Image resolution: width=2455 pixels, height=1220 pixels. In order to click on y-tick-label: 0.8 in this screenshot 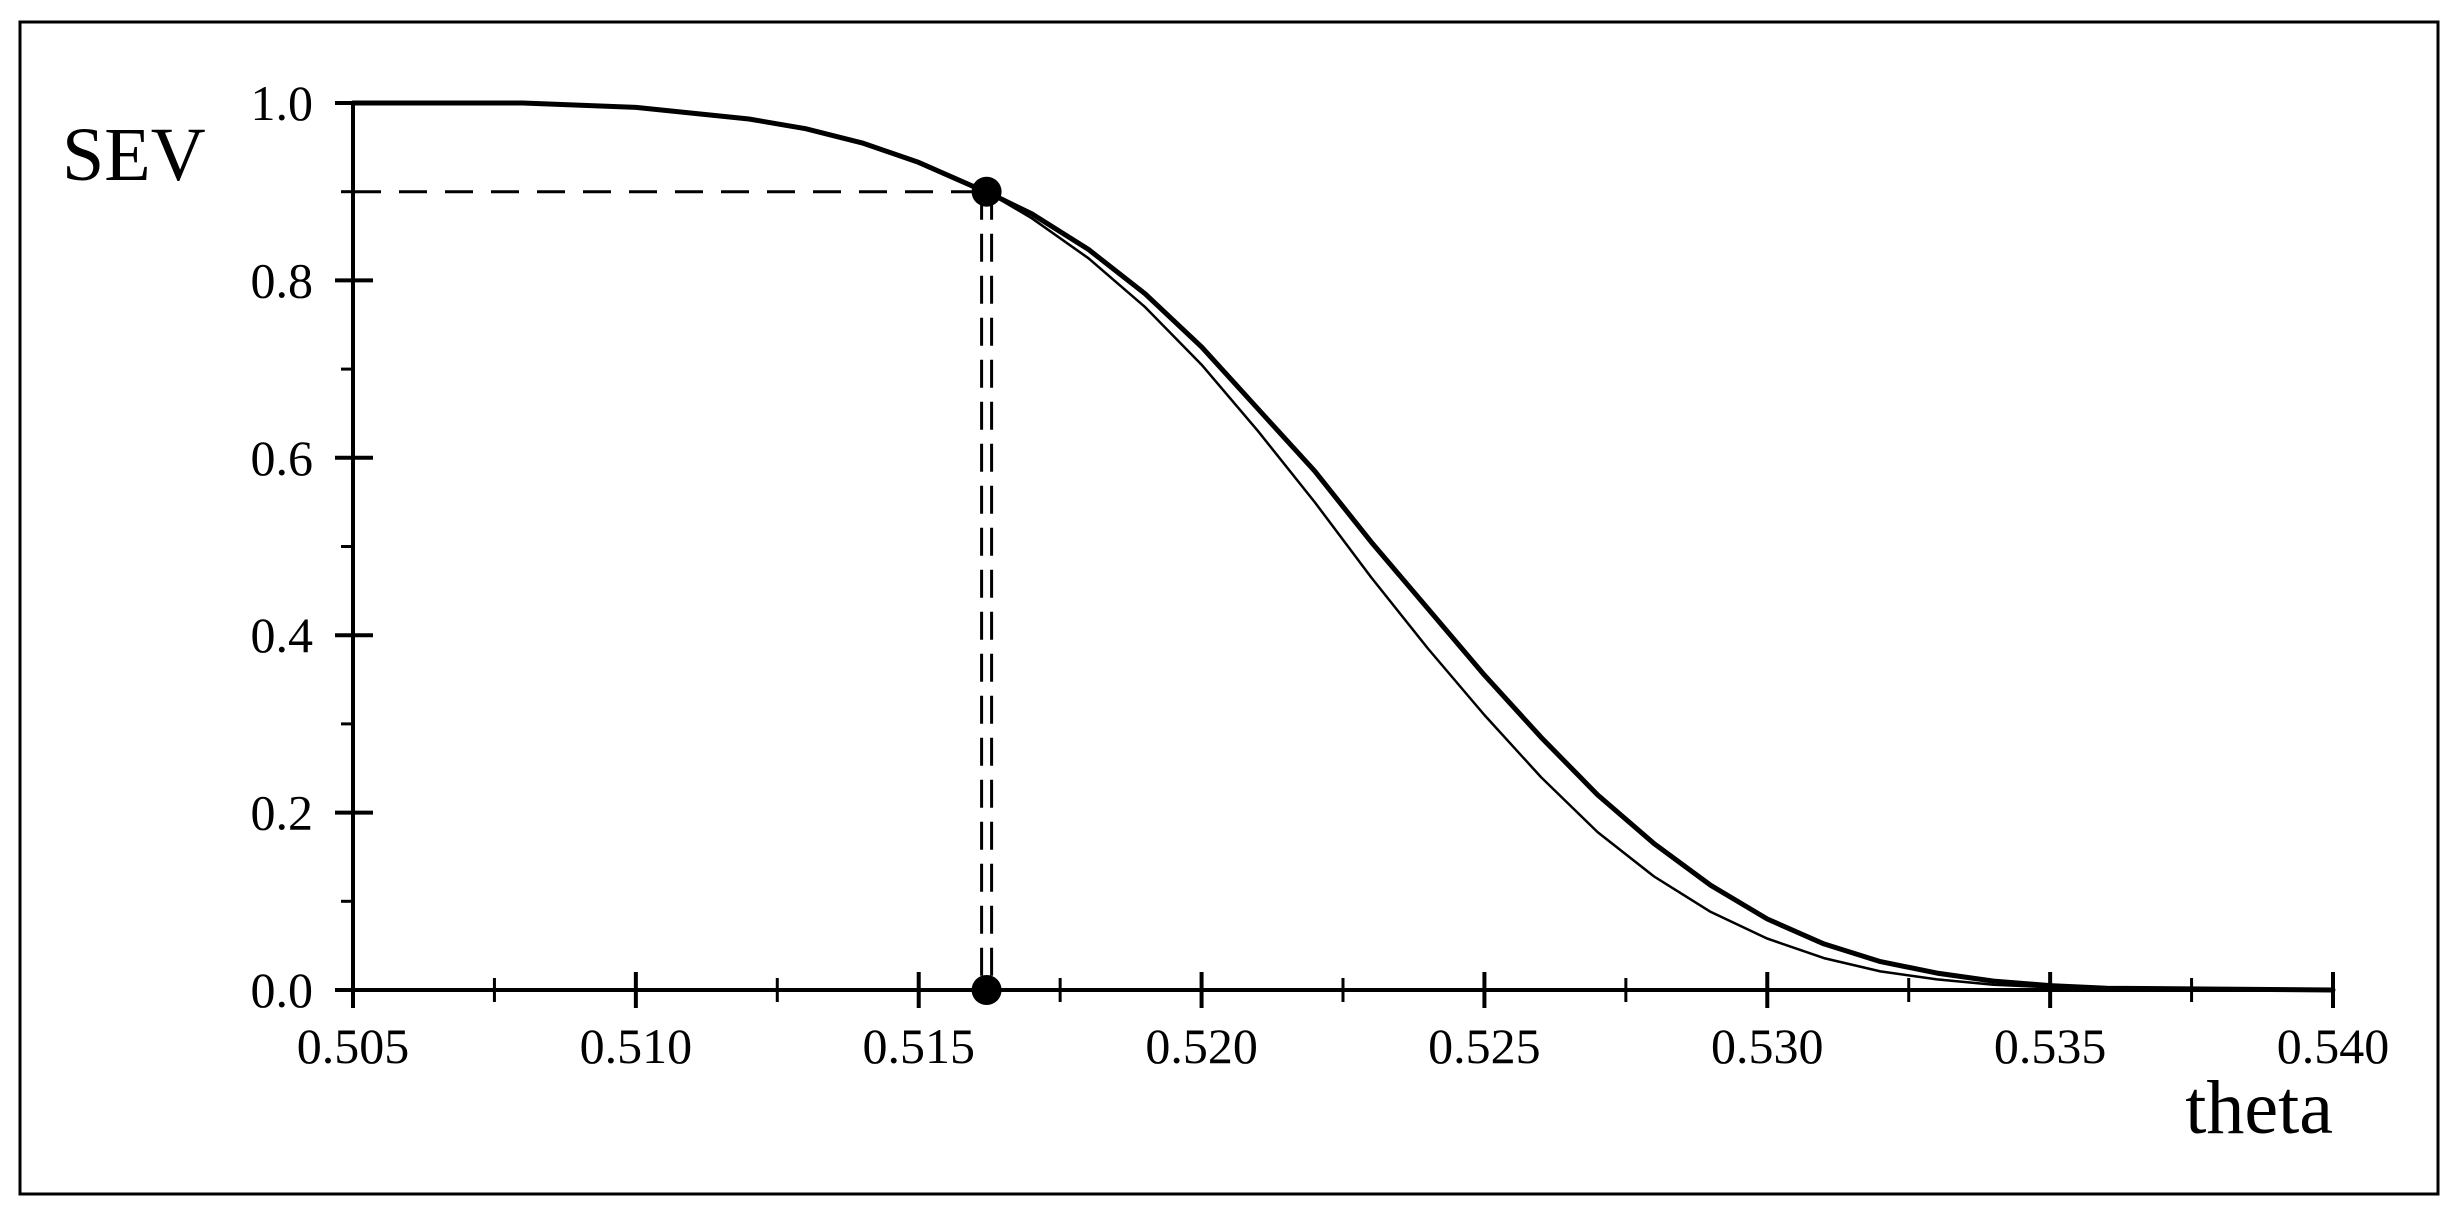, I will do `click(282, 280)`.